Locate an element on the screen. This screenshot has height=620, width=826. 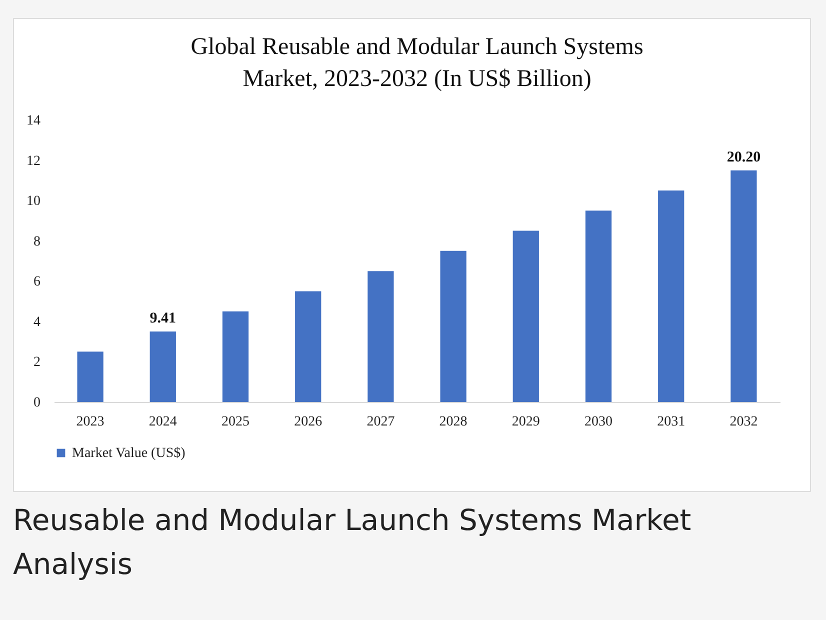
x-tick-label: 2024 is located at coordinates (162, 422).